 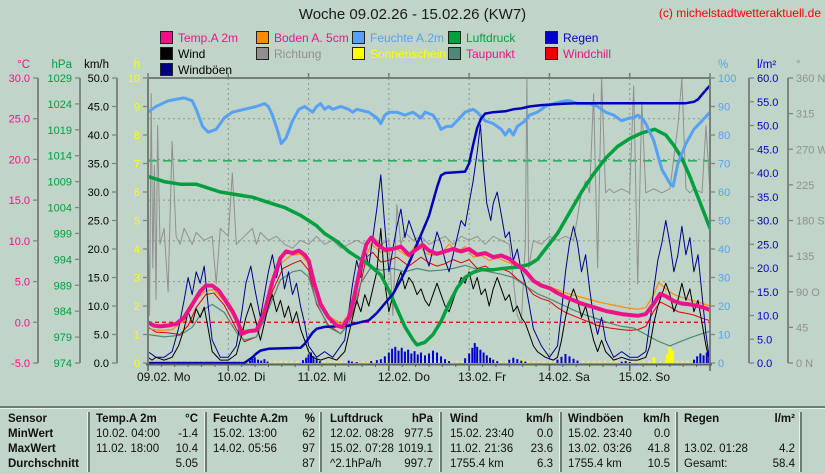 What do you see at coordinates (541, 449) in the screenshot?
I see `wind-max-value: 23.6` at bounding box center [541, 449].